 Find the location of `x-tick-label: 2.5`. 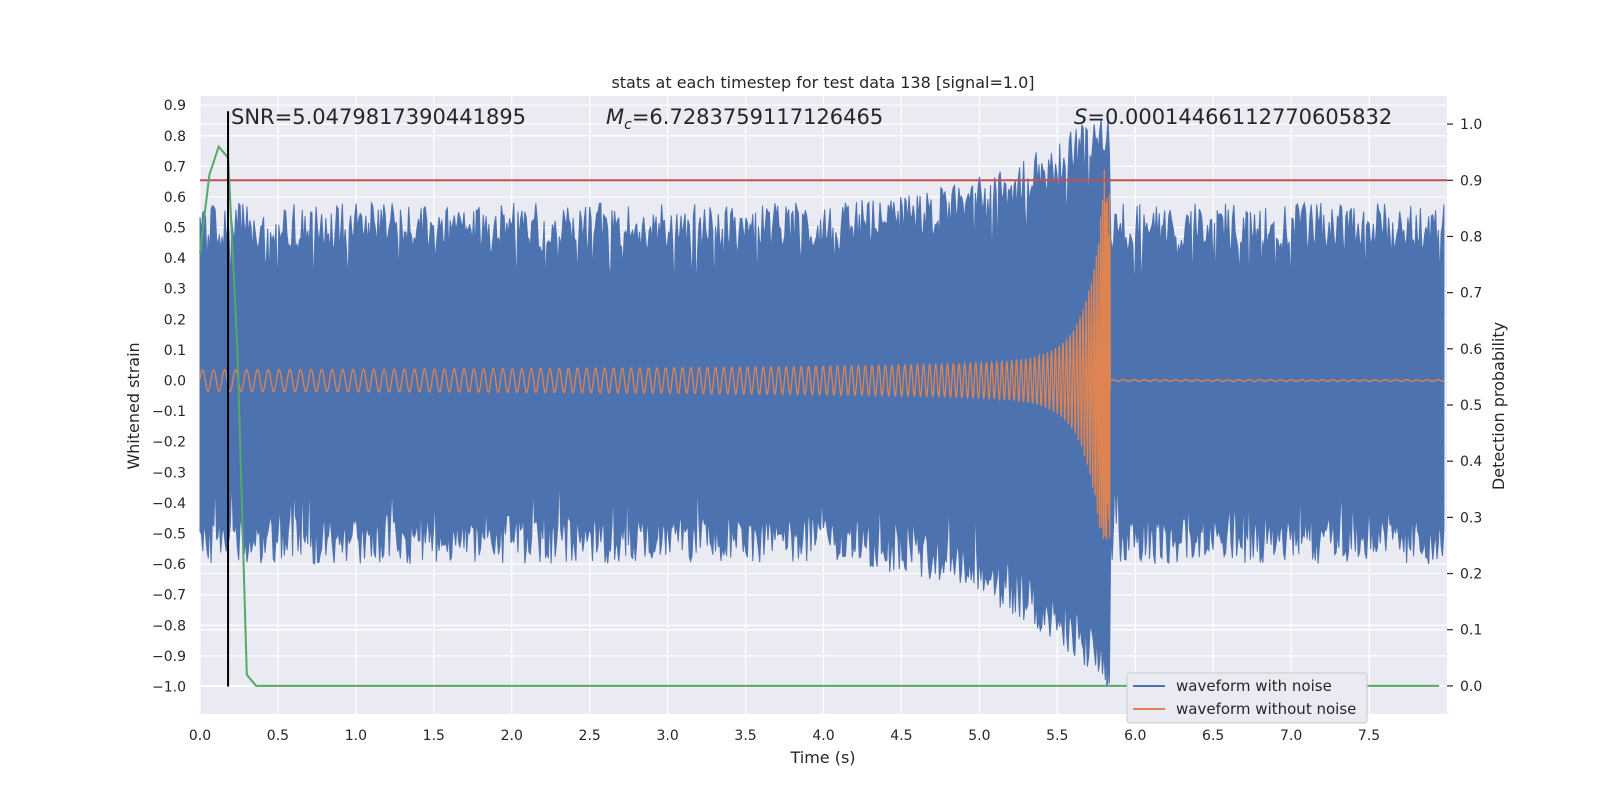

x-tick-label: 2.5 is located at coordinates (590, 736).